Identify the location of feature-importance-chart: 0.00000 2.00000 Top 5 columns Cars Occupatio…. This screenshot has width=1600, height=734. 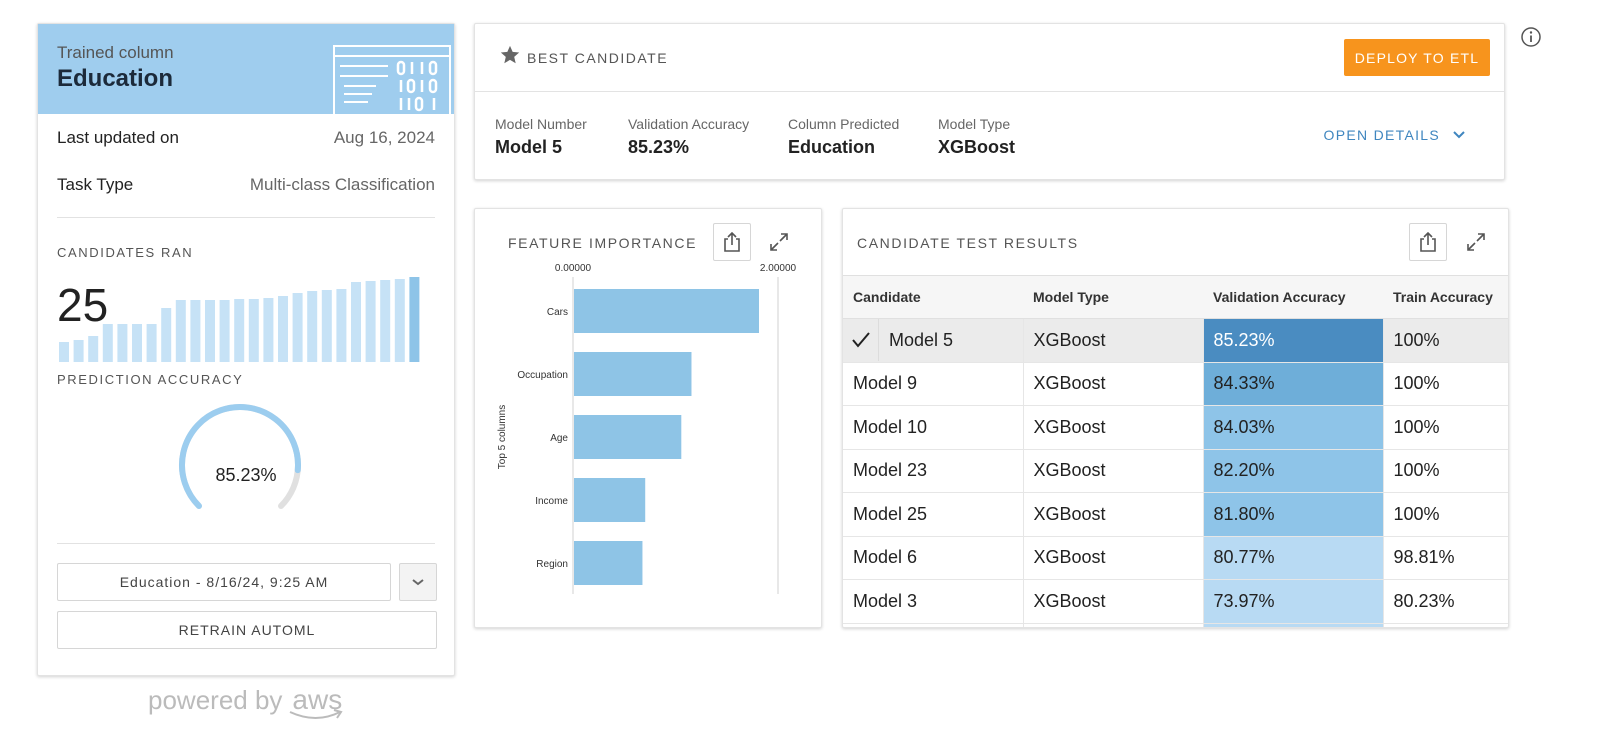
(647, 428).